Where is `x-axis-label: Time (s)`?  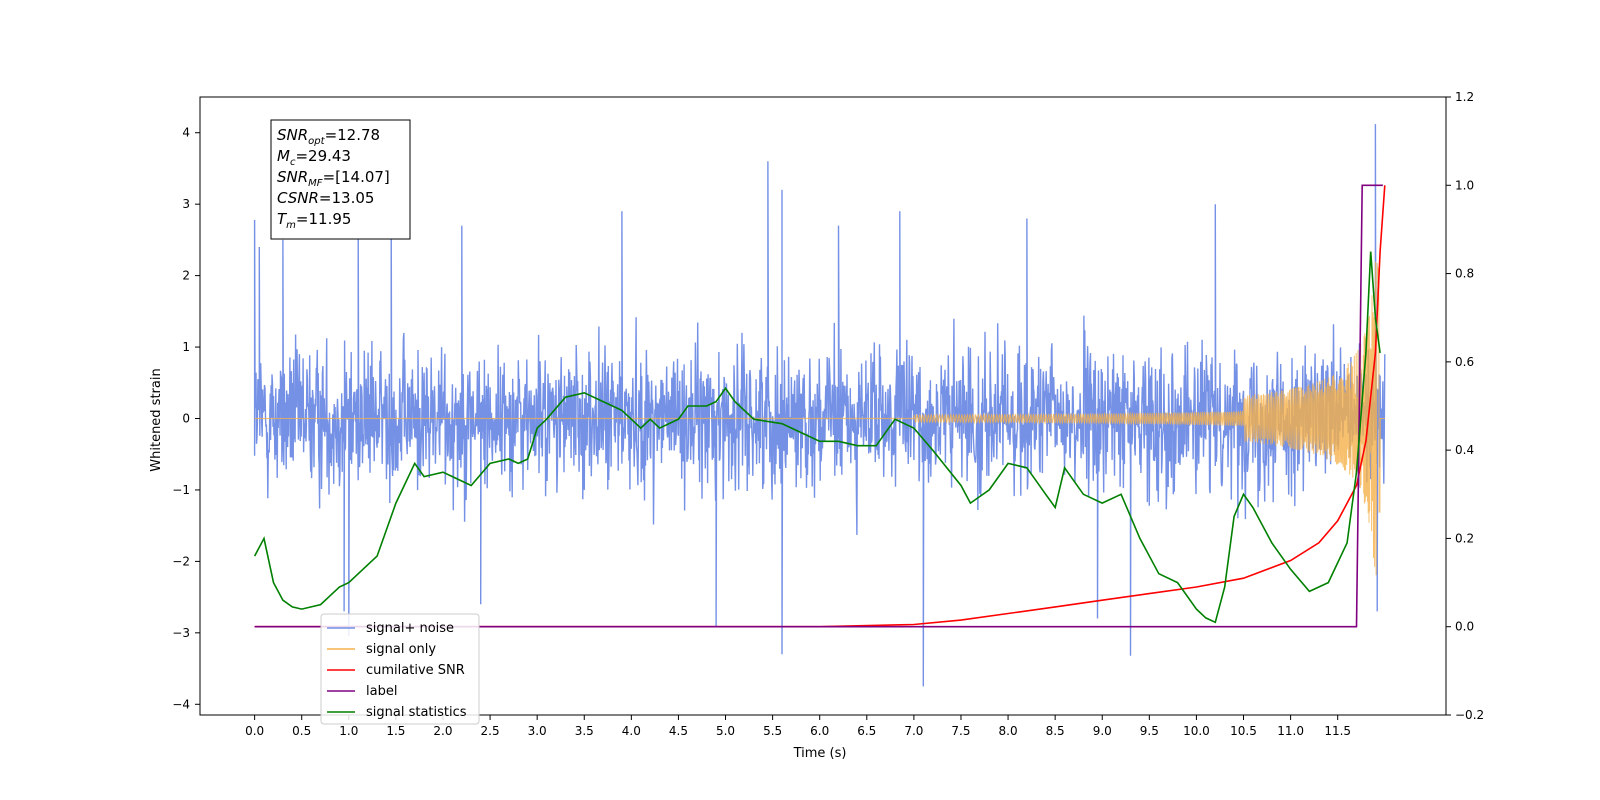 x-axis-label: Time (s) is located at coordinates (820, 753).